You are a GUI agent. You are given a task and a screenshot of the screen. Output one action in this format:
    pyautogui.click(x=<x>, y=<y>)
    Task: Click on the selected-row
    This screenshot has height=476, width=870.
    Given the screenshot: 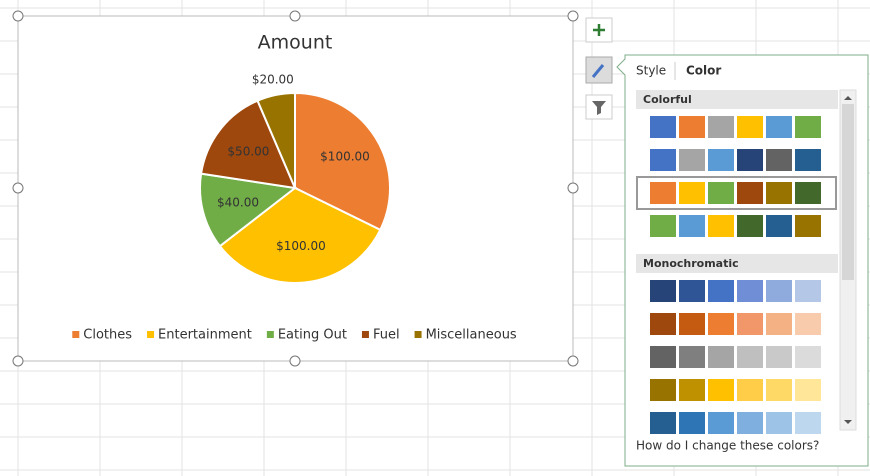 What is the action you would take?
    pyautogui.click(x=736, y=193)
    